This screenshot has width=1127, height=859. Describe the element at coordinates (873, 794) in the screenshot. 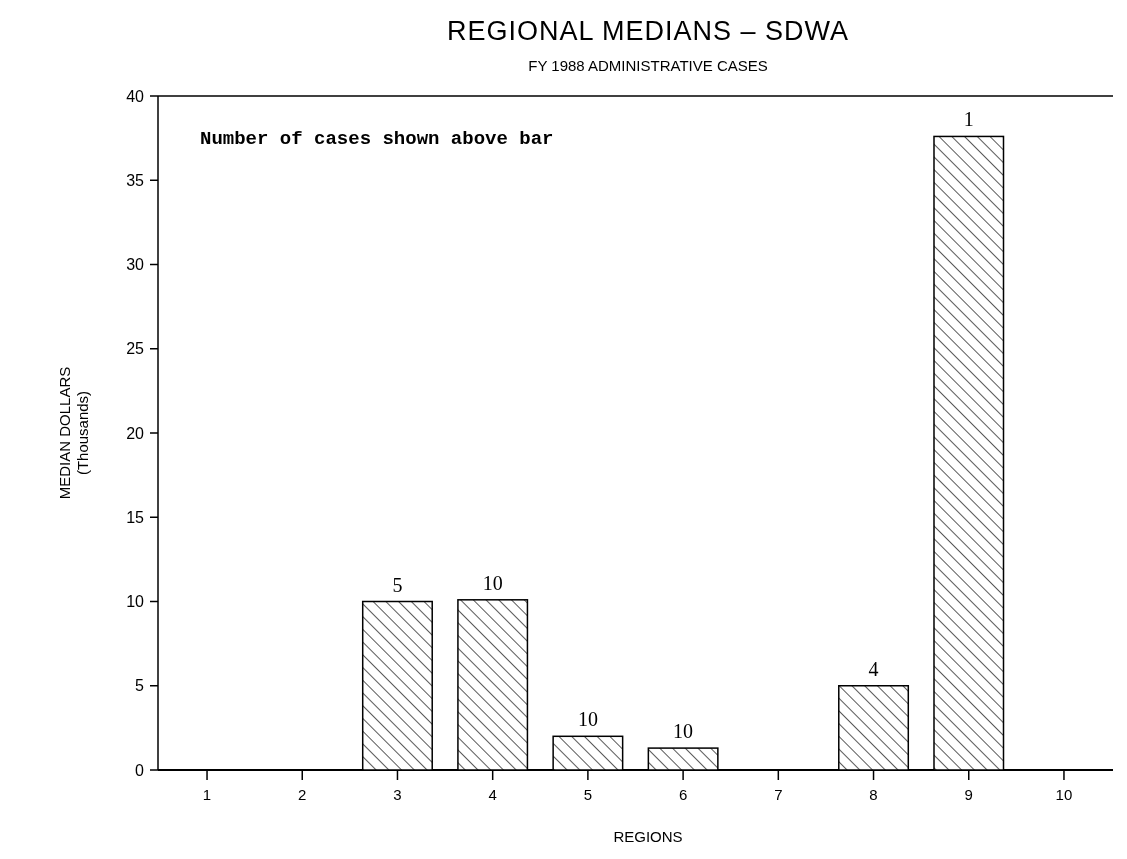

I see `x-tick-label: 8` at that location.